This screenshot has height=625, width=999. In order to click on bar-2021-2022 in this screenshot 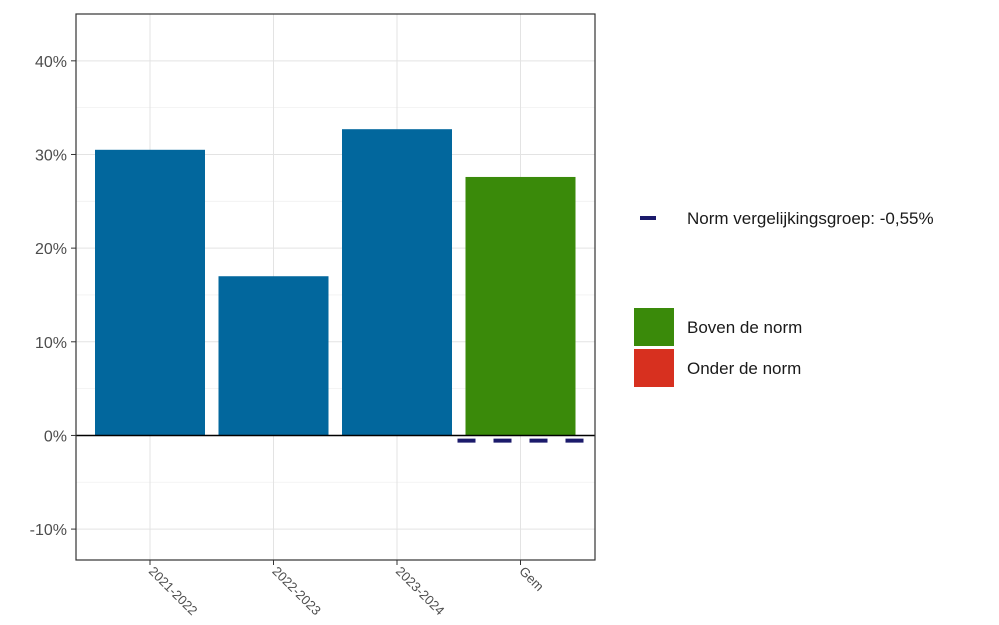, I will do `click(150, 292)`.